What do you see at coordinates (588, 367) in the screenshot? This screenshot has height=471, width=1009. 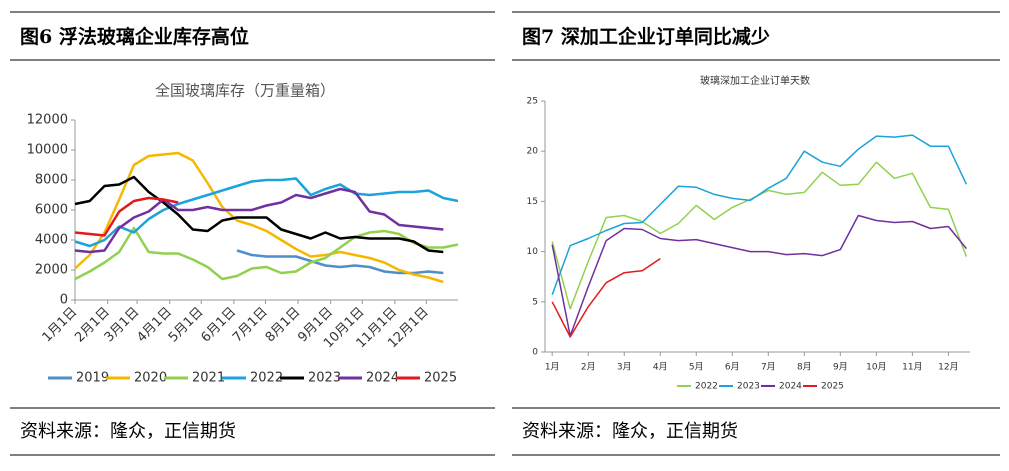 I see `x-tick-label: 2月` at bounding box center [588, 367].